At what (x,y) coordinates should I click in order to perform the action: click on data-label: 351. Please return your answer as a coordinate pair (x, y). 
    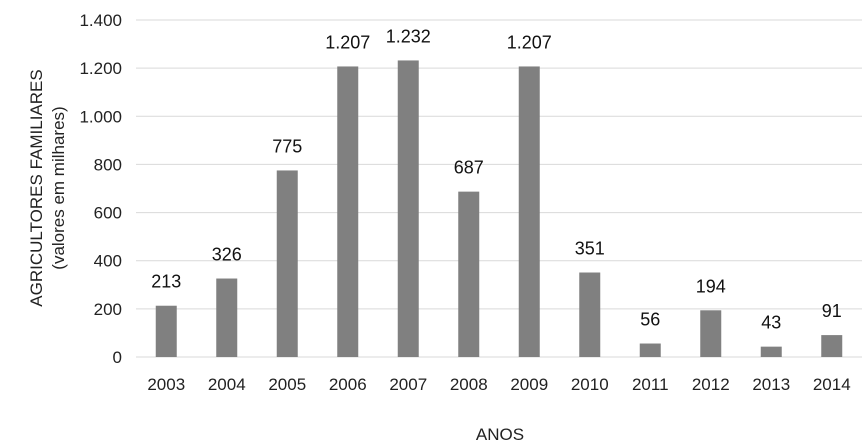
    Looking at the image, I should click on (590, 249).